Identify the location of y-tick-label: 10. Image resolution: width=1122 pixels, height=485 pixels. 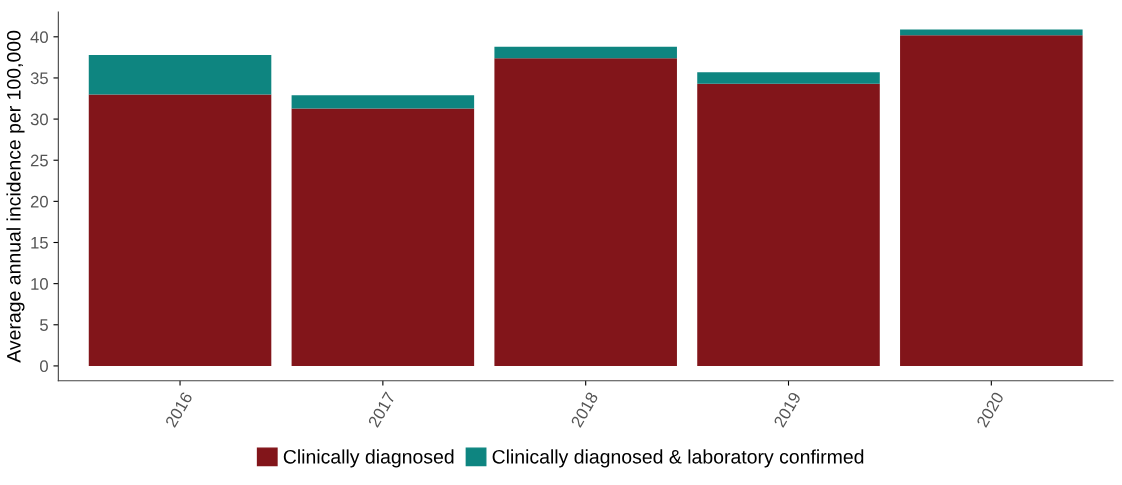
(39, 284).